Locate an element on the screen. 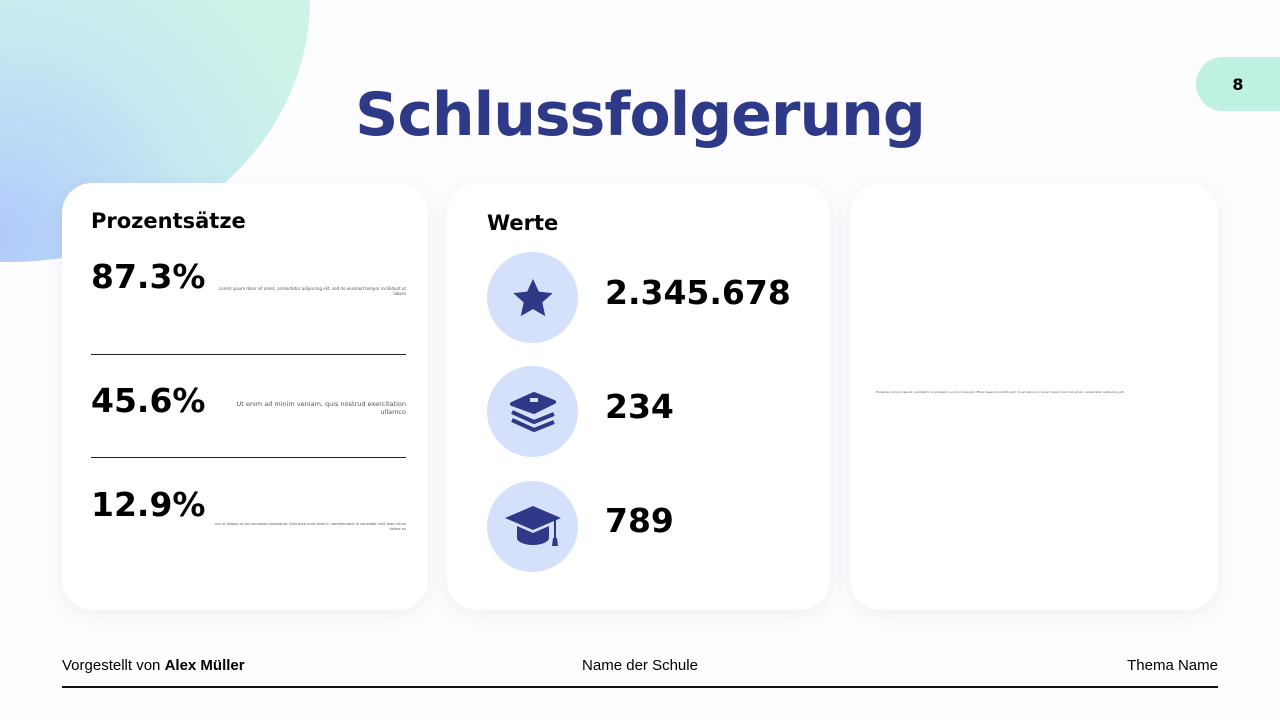 This screenshot has height=720, width=1280. percentage-value: 87.3% is located at coordinates (148, 276).